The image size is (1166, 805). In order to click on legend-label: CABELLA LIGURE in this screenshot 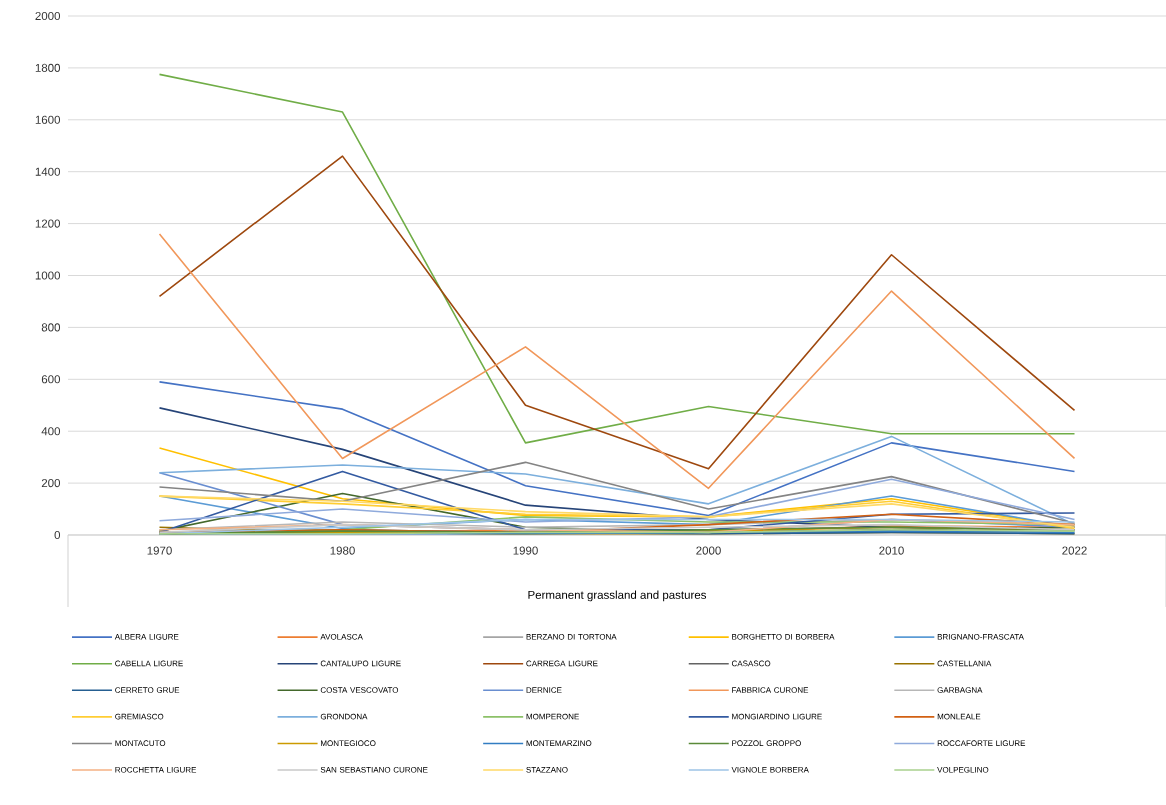, I will do `click(149, 663)`.